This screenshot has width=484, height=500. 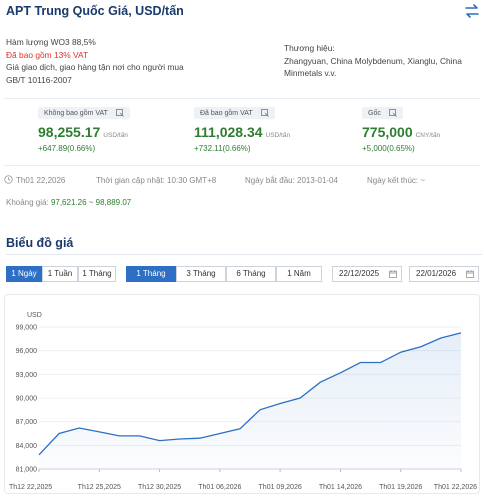 I want to click on y-tick-label: 81,000, so click(x=27, y=470).